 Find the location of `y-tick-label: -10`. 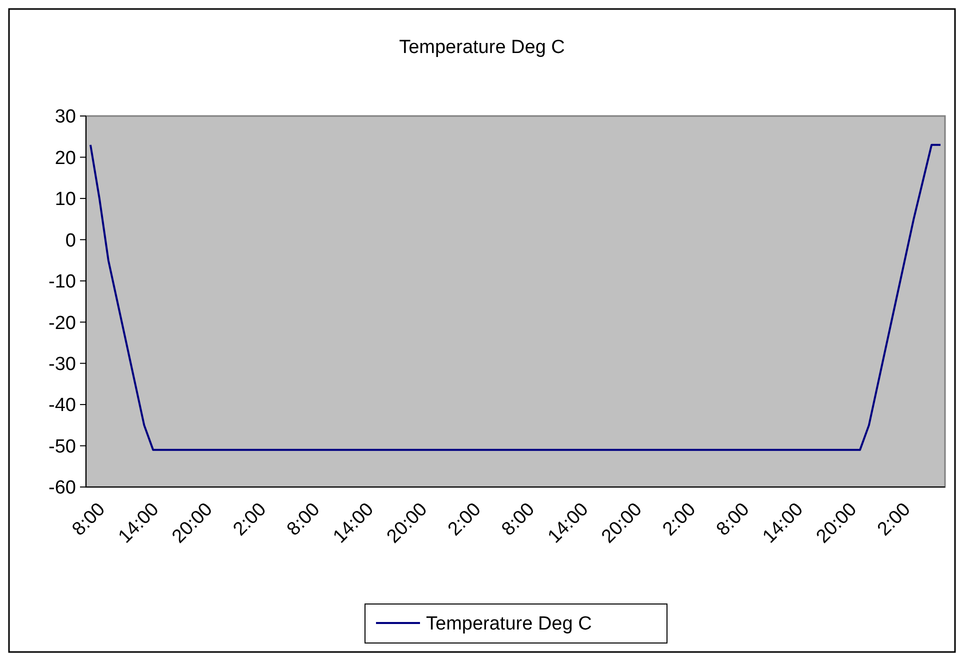

y-tick-label: -10 is located at coordinates (62, 282).